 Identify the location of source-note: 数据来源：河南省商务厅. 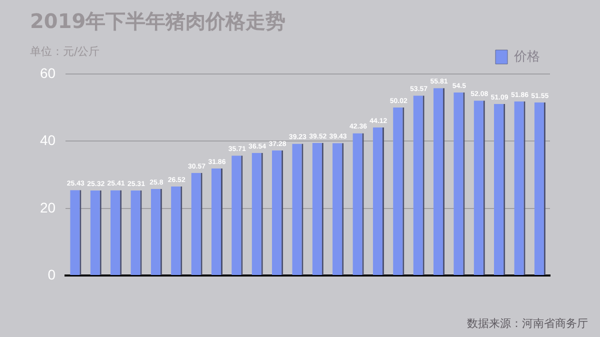
(527, 323).